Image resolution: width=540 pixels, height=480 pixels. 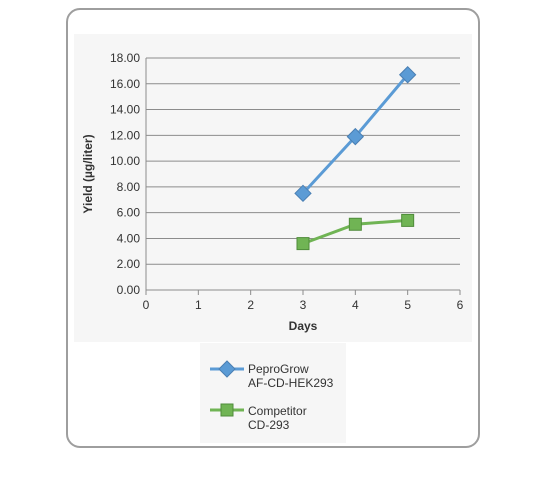 I want to click on legend-label-line: CD-293, so click(x=269, y=425).